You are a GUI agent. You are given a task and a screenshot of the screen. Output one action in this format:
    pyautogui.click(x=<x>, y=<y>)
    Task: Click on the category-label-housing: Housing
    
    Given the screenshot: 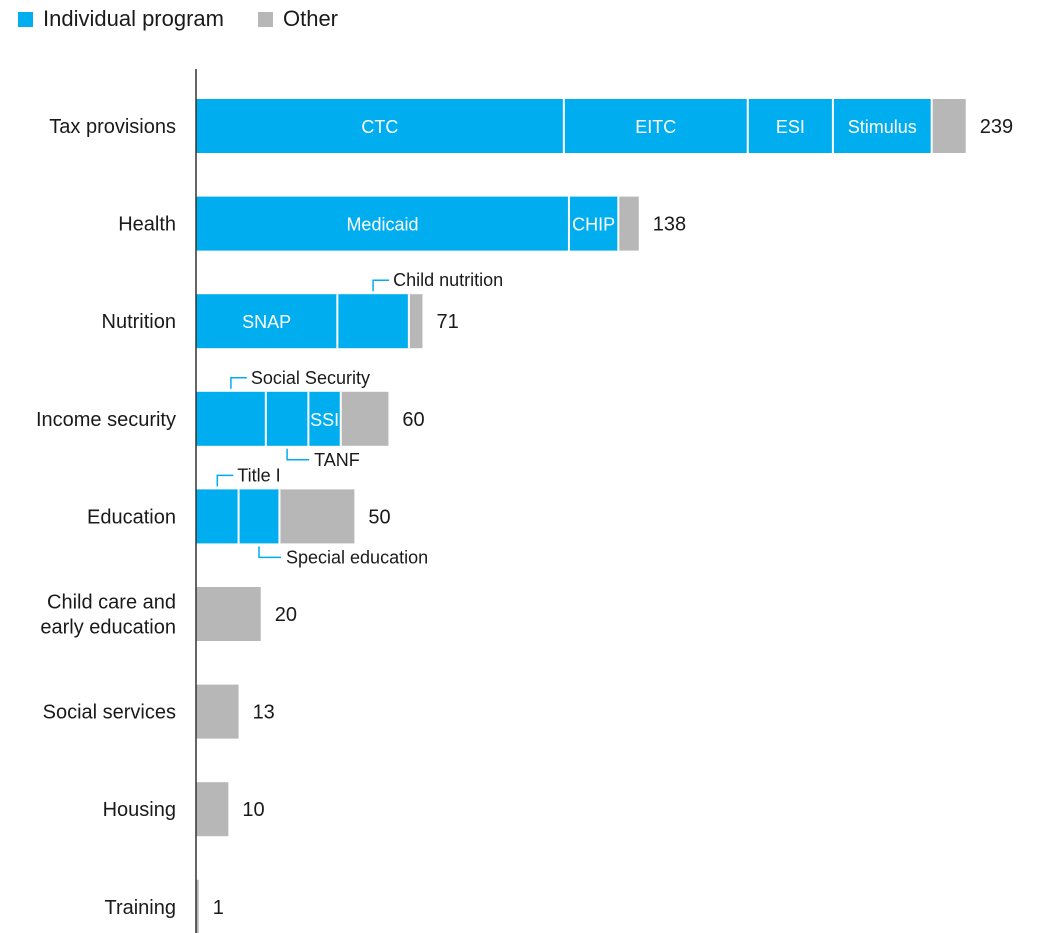 What is the action you would take?
    pyautogui.click(x=139, y=810)
    